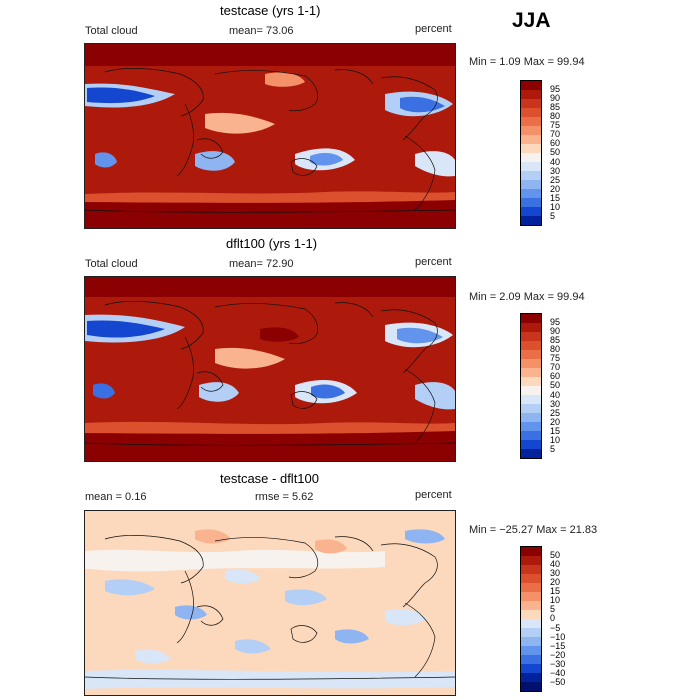  I want to click on cbar-1-tick-15: 15, so click(555, 198).